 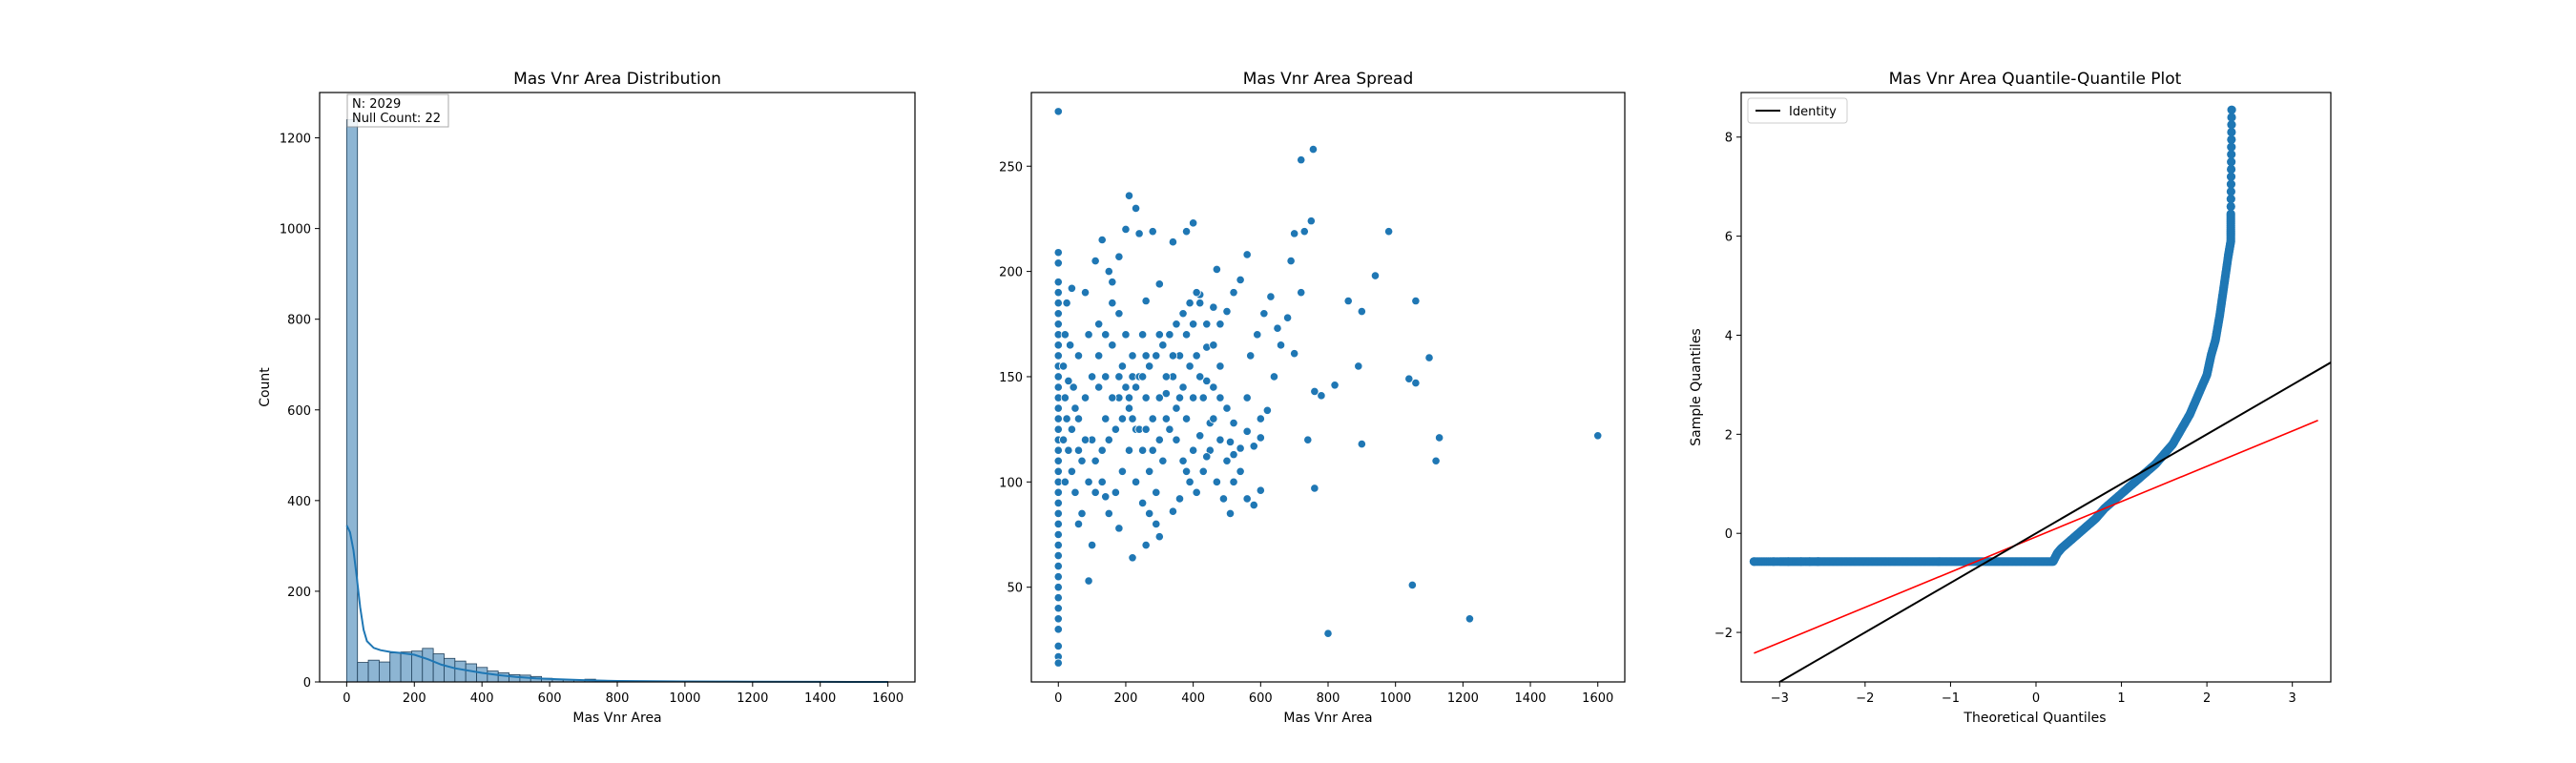 I want to click on histogram-x-tick-label: 1600, so click(x=888, y=698).